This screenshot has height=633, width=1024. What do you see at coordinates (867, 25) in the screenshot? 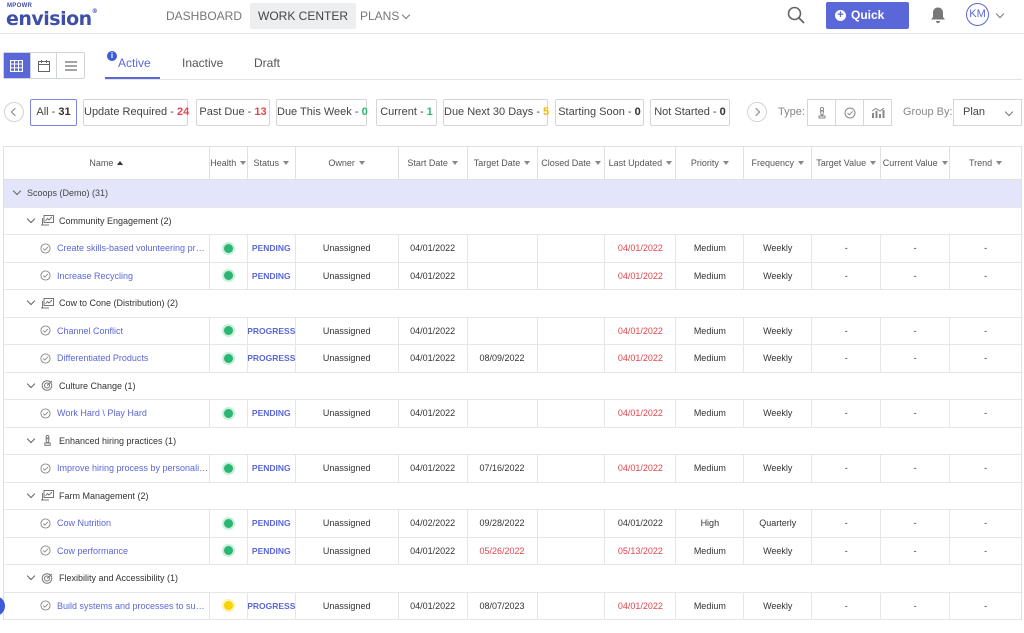
I see `quick-add-button: + Quick Add` at bounding box center [867, 25].